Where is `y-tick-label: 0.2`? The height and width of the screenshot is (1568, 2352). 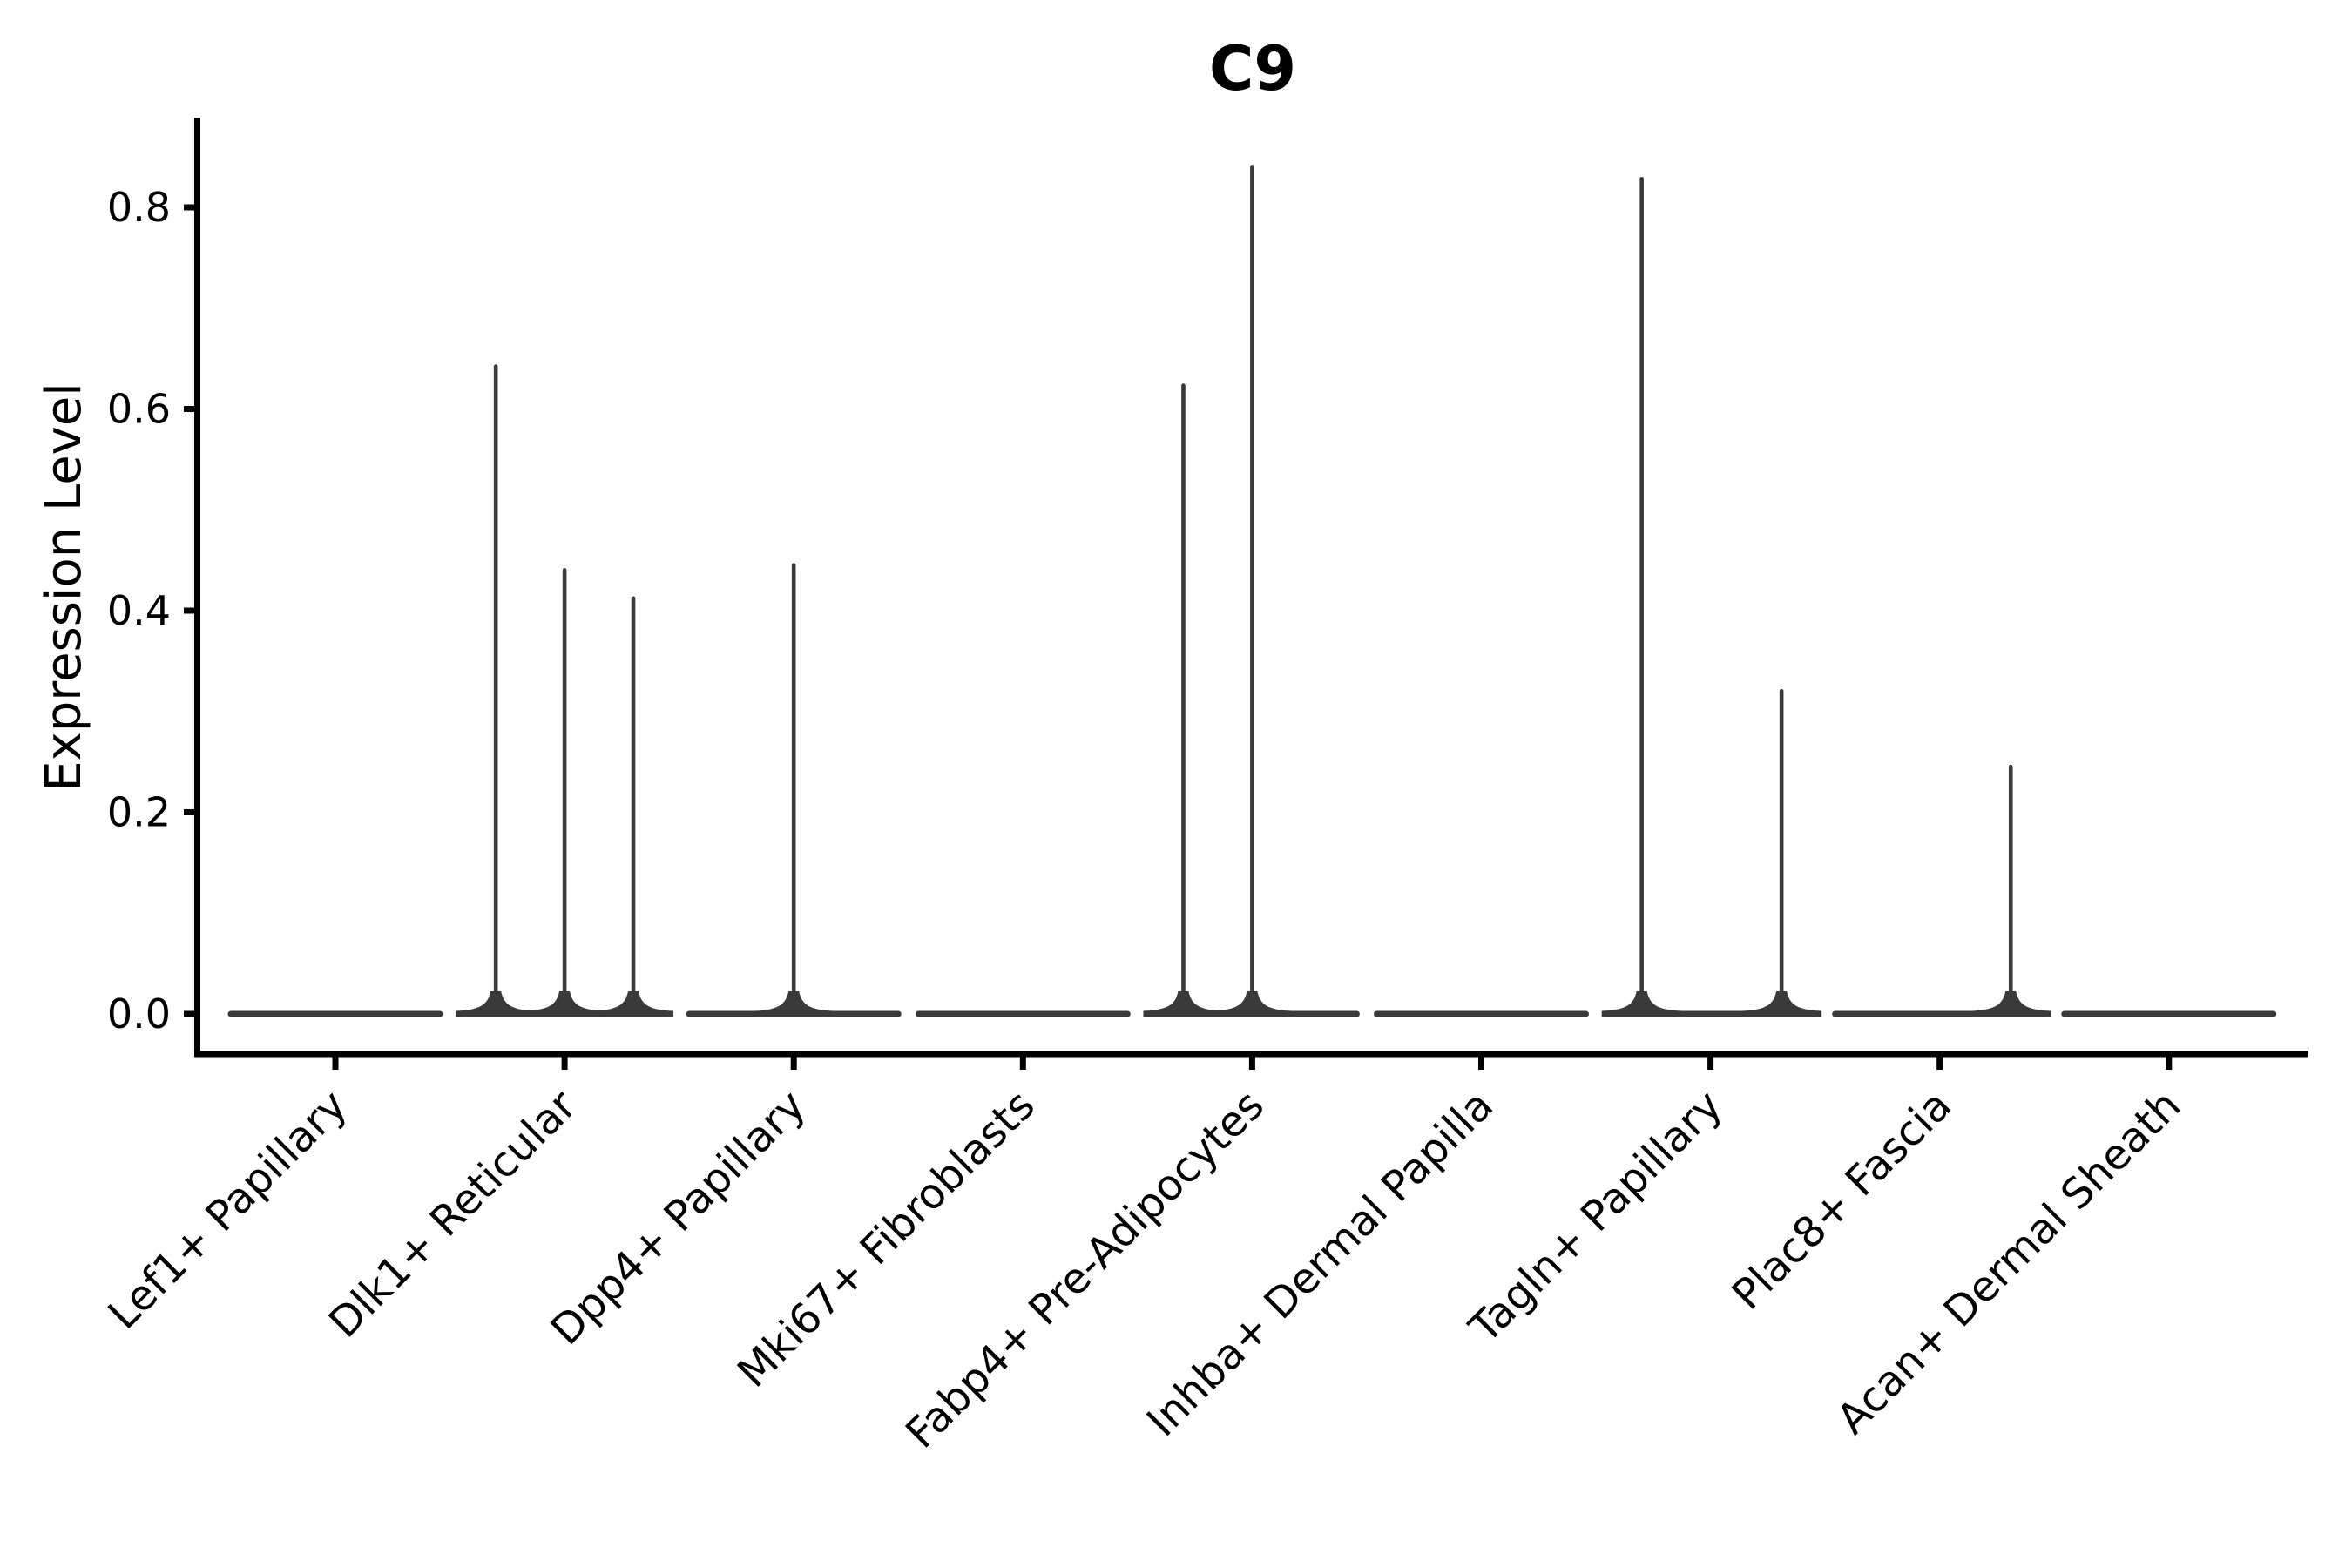
y-tick-label: 0.2 is located at coordinates (139, 812).